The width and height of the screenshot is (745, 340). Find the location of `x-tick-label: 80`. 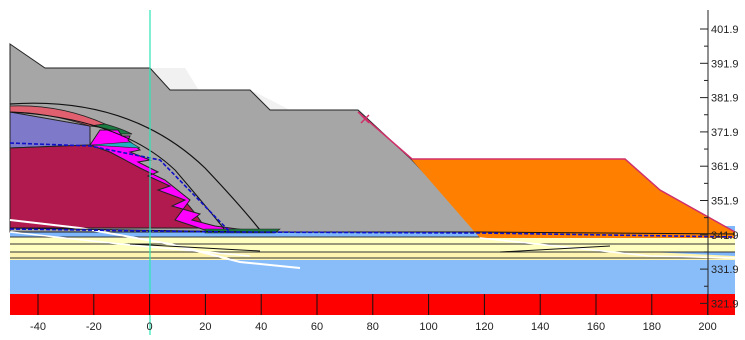

x-tick-label: 80 is located at coordinates (373, 327).